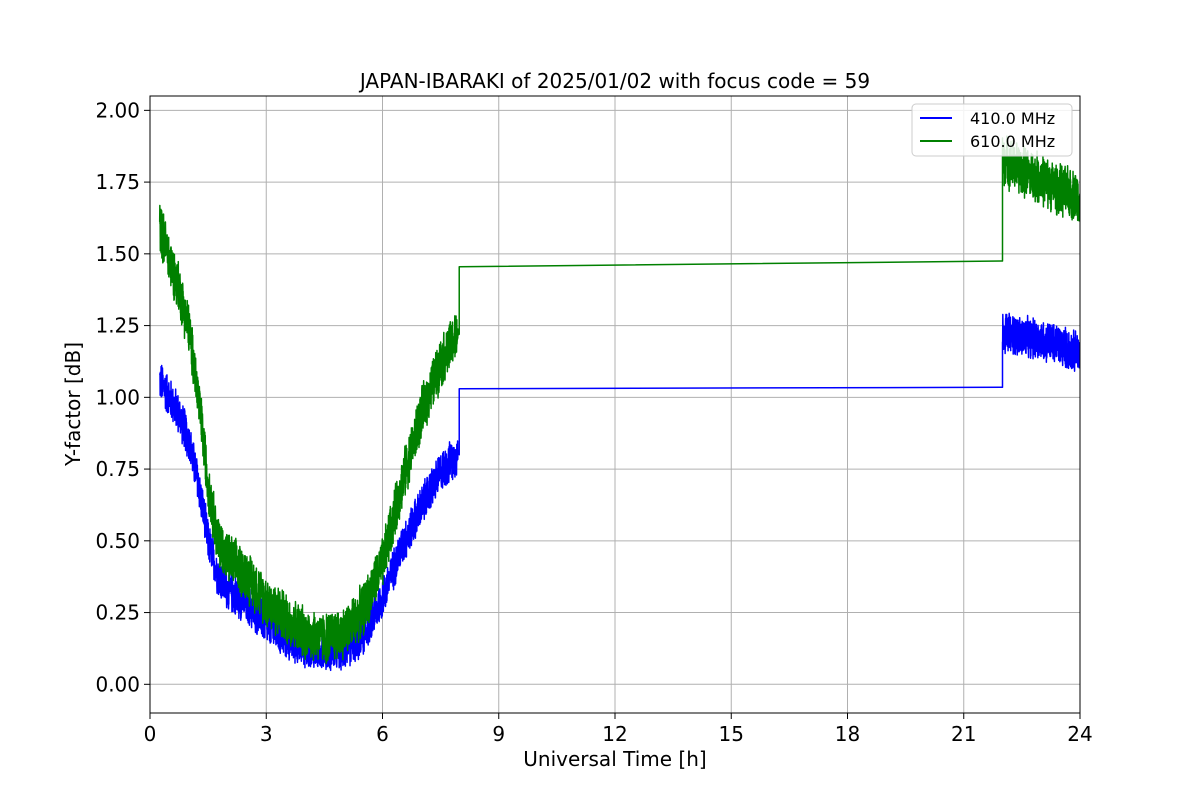  What do you see at coordinates (1012, 118) in the screenshot?
I see `legend-label: 410.0 MHz` at bounding box center [1012, 118].